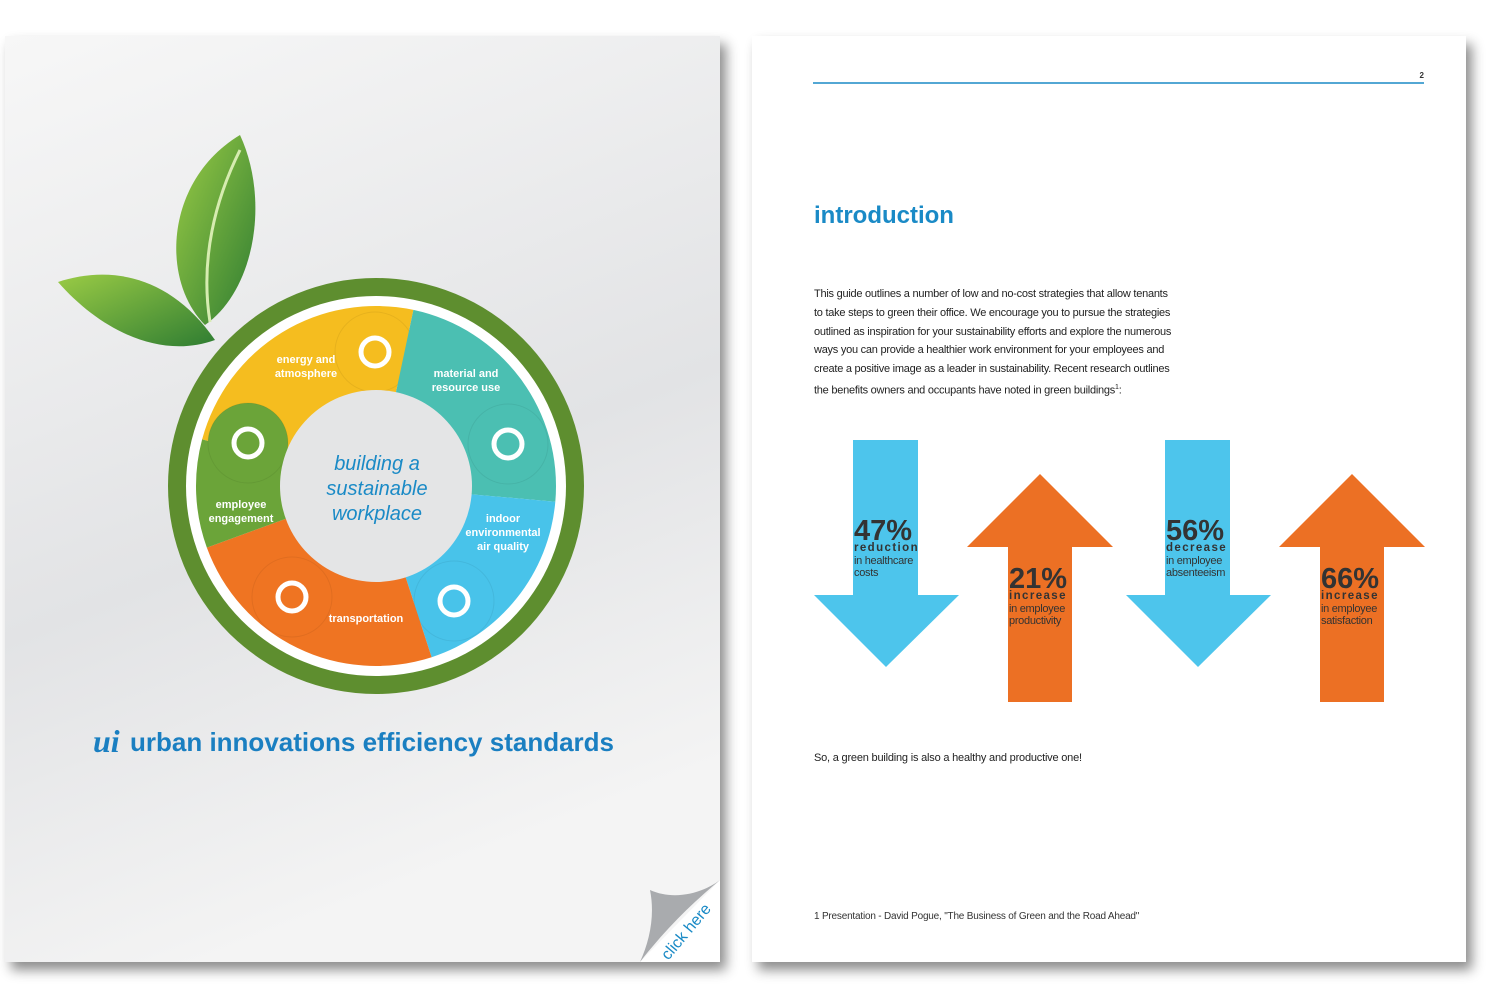  I want to click on stat-word: reduction, so click(886, 548).